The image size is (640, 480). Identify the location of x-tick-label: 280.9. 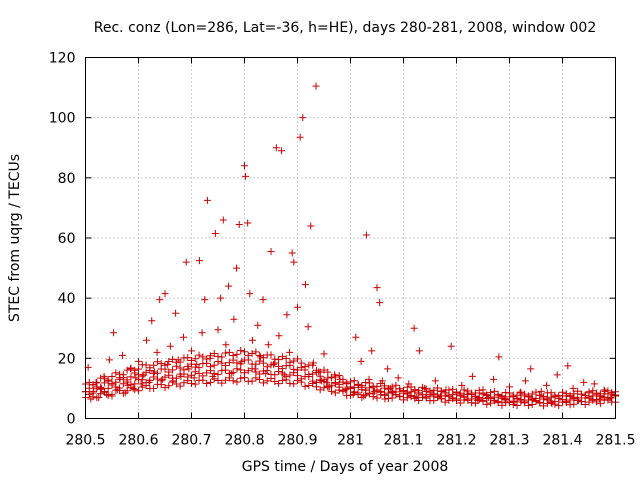
(297, 441).